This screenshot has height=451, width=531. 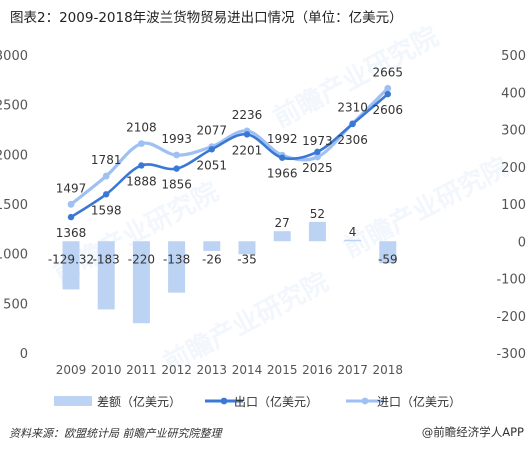 I want to click on legend-label-imports: 进口（亿美元）, so click(x=419, y=401).